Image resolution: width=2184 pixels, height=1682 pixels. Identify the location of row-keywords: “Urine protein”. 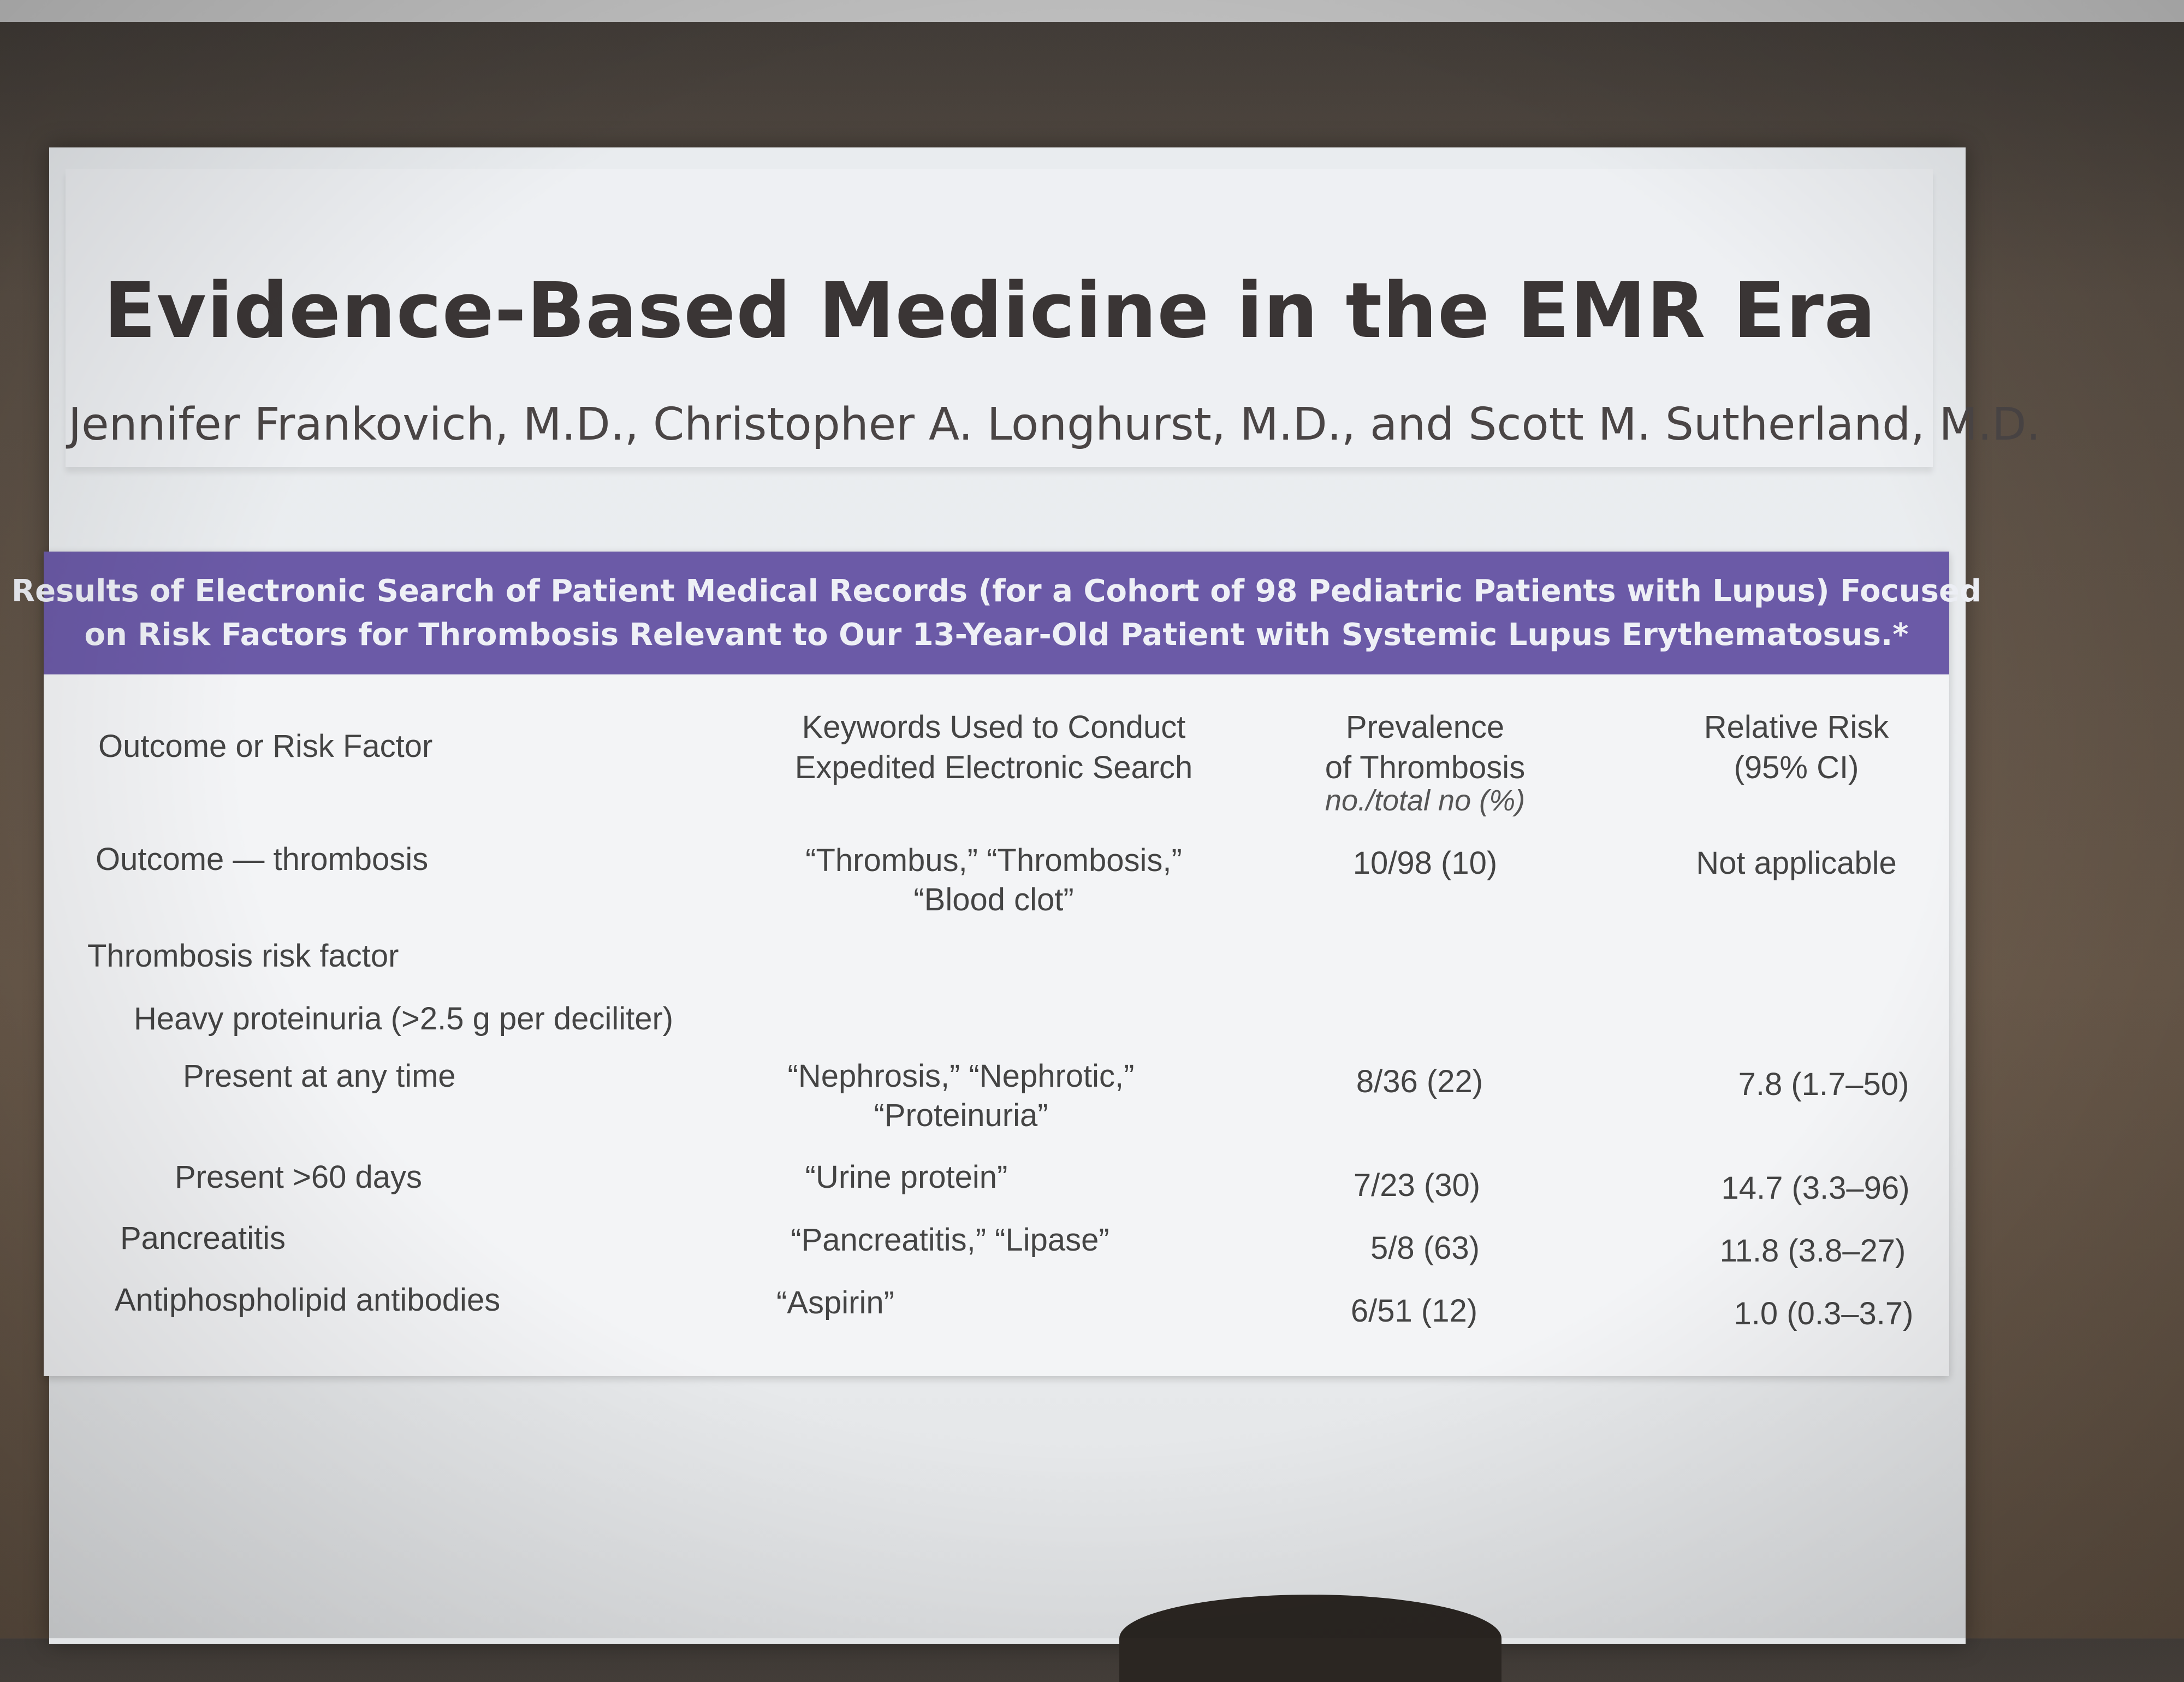
(906, 1177).